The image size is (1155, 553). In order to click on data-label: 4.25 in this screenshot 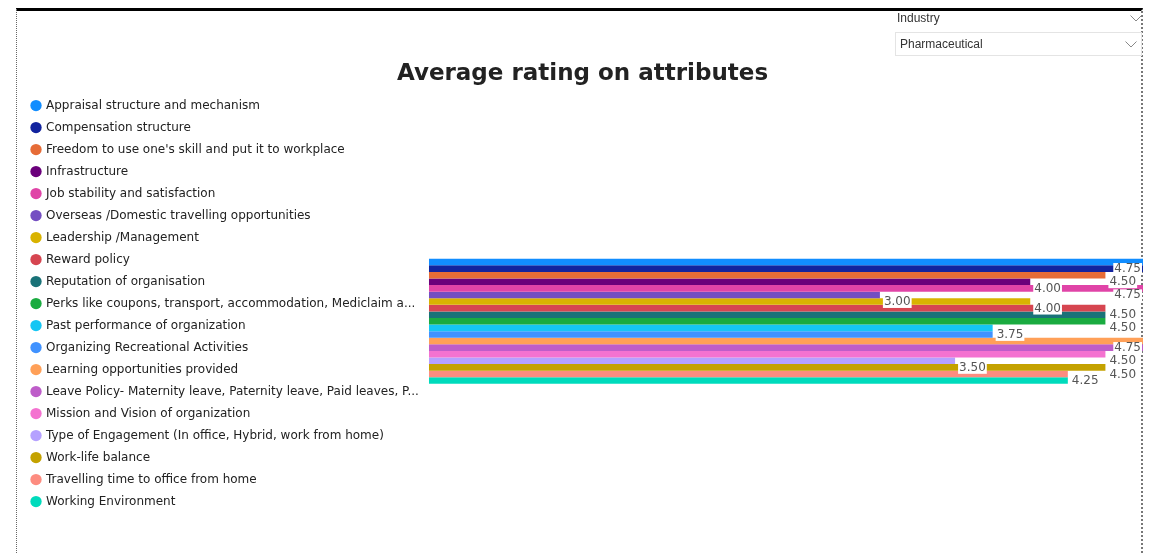, I will do `click(1085, 380)`.